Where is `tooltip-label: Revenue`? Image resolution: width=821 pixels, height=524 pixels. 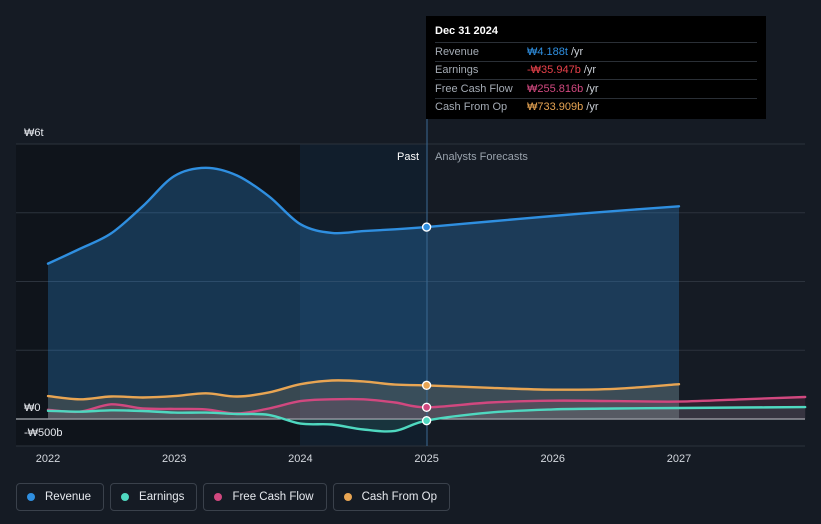
tooltip-label: Revenue is located at coordinates (457, 51).